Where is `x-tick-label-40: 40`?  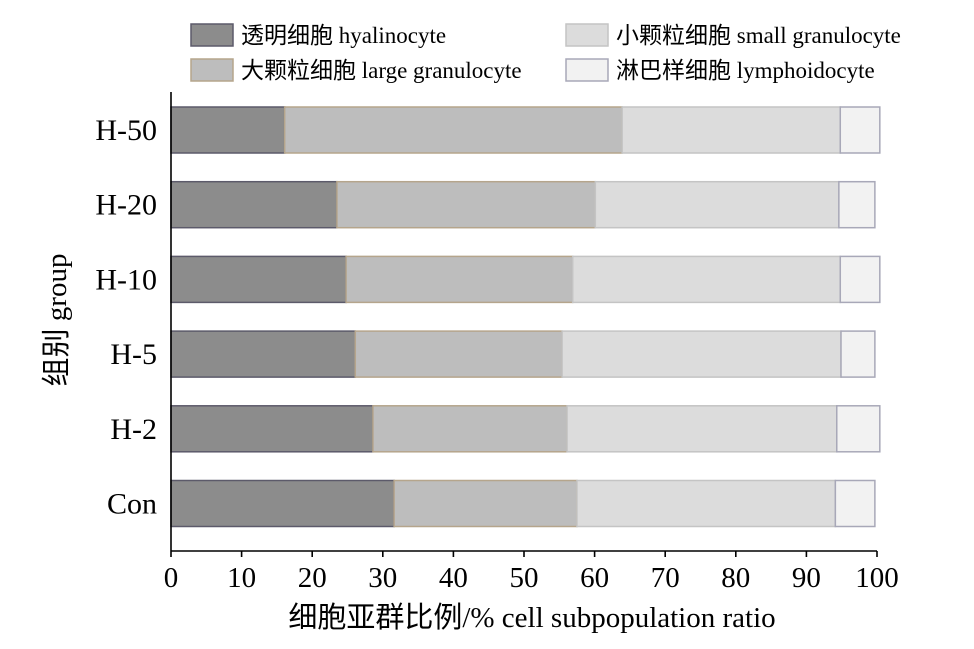 x-tick-label-40: 40 is located at coordinates (453, 578).